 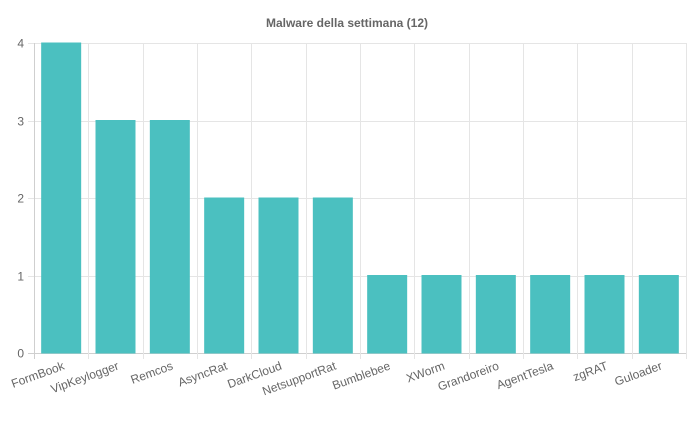 I want to click on x-tick-label: AgentTesla, so click(x=525, y=376).